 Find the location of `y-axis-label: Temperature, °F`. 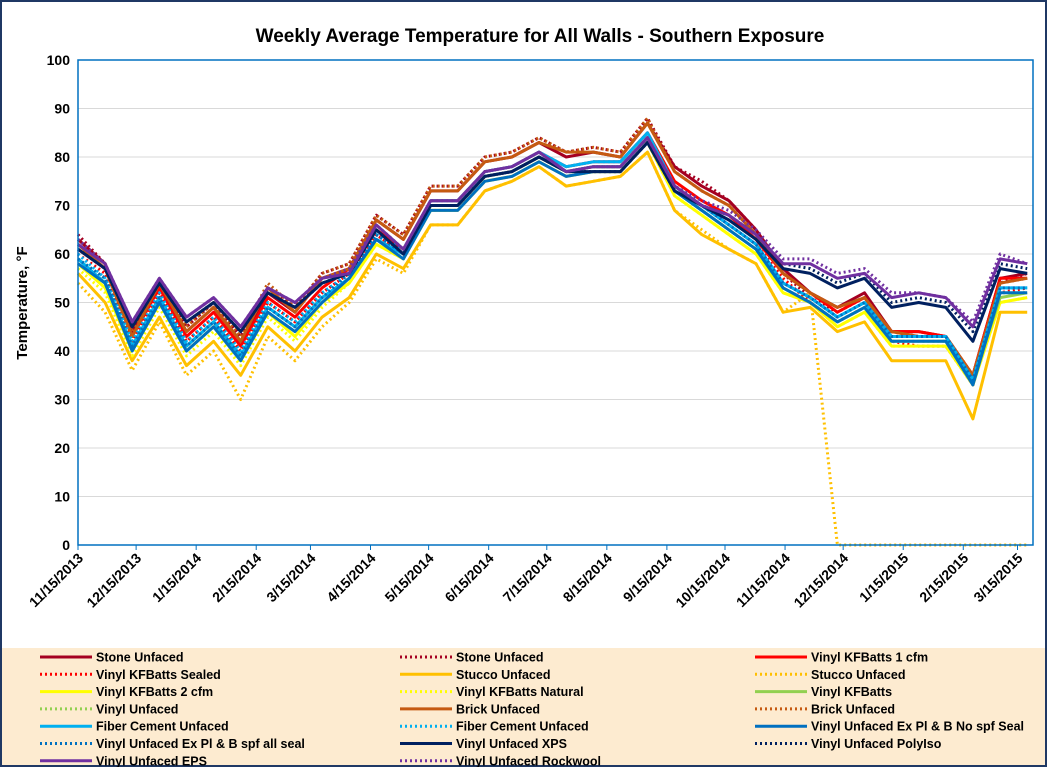

y-axis-label: Temperature, °F is located at coordinates (22, 302).